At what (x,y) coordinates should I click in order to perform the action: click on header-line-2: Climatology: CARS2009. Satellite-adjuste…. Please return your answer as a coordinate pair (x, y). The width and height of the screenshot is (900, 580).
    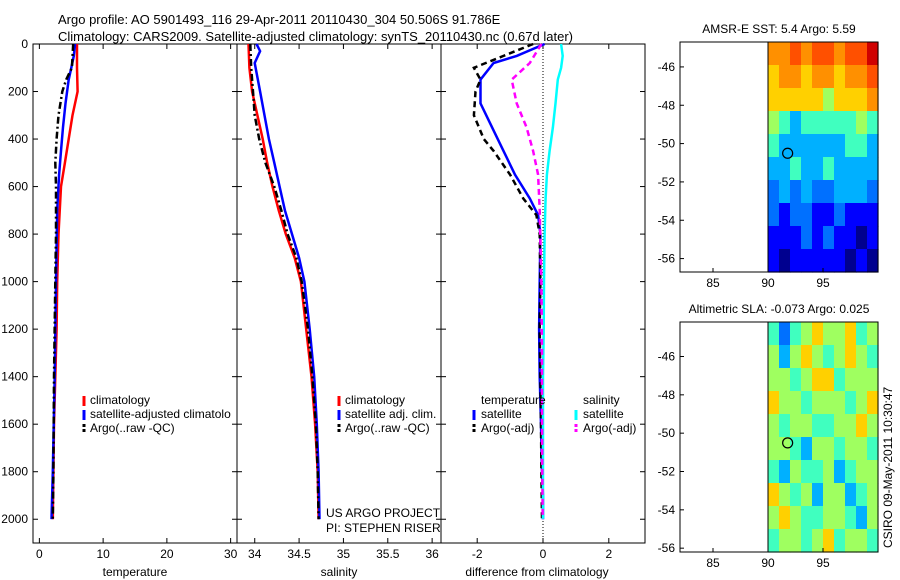
    Looking at the image, I should click on (315, 36).